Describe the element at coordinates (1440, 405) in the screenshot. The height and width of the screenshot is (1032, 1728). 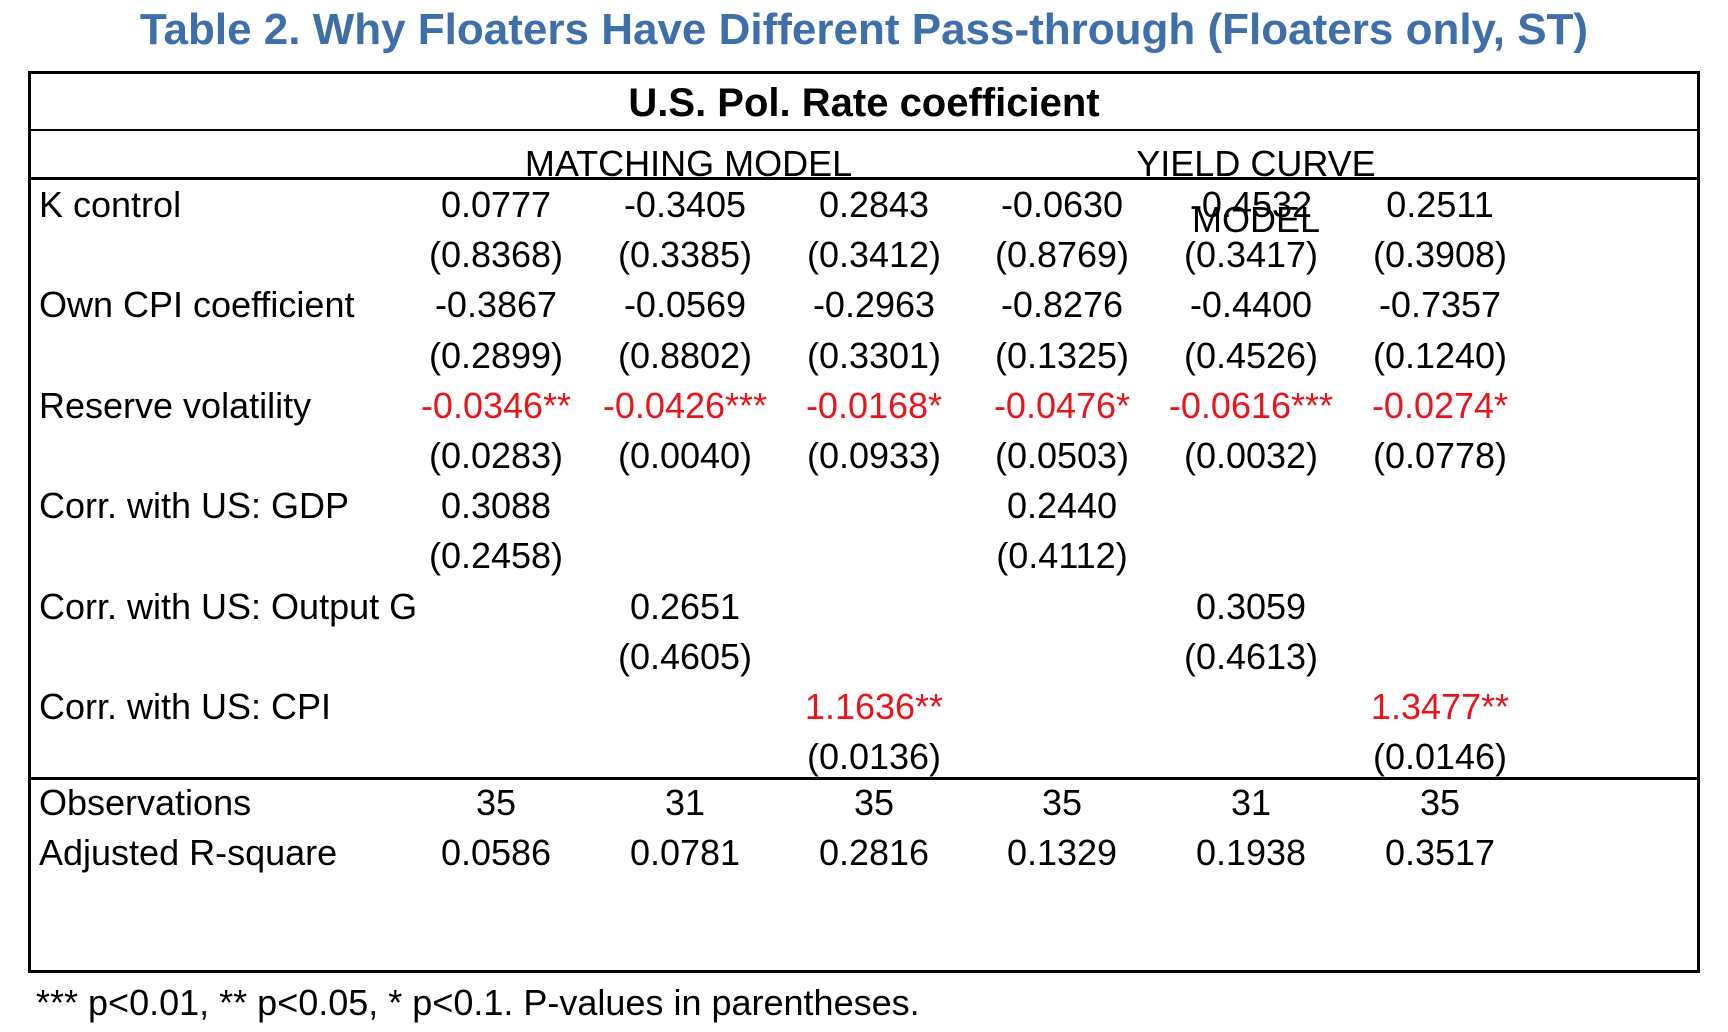
I see `coefficient-value: -0.0274*` at that location.